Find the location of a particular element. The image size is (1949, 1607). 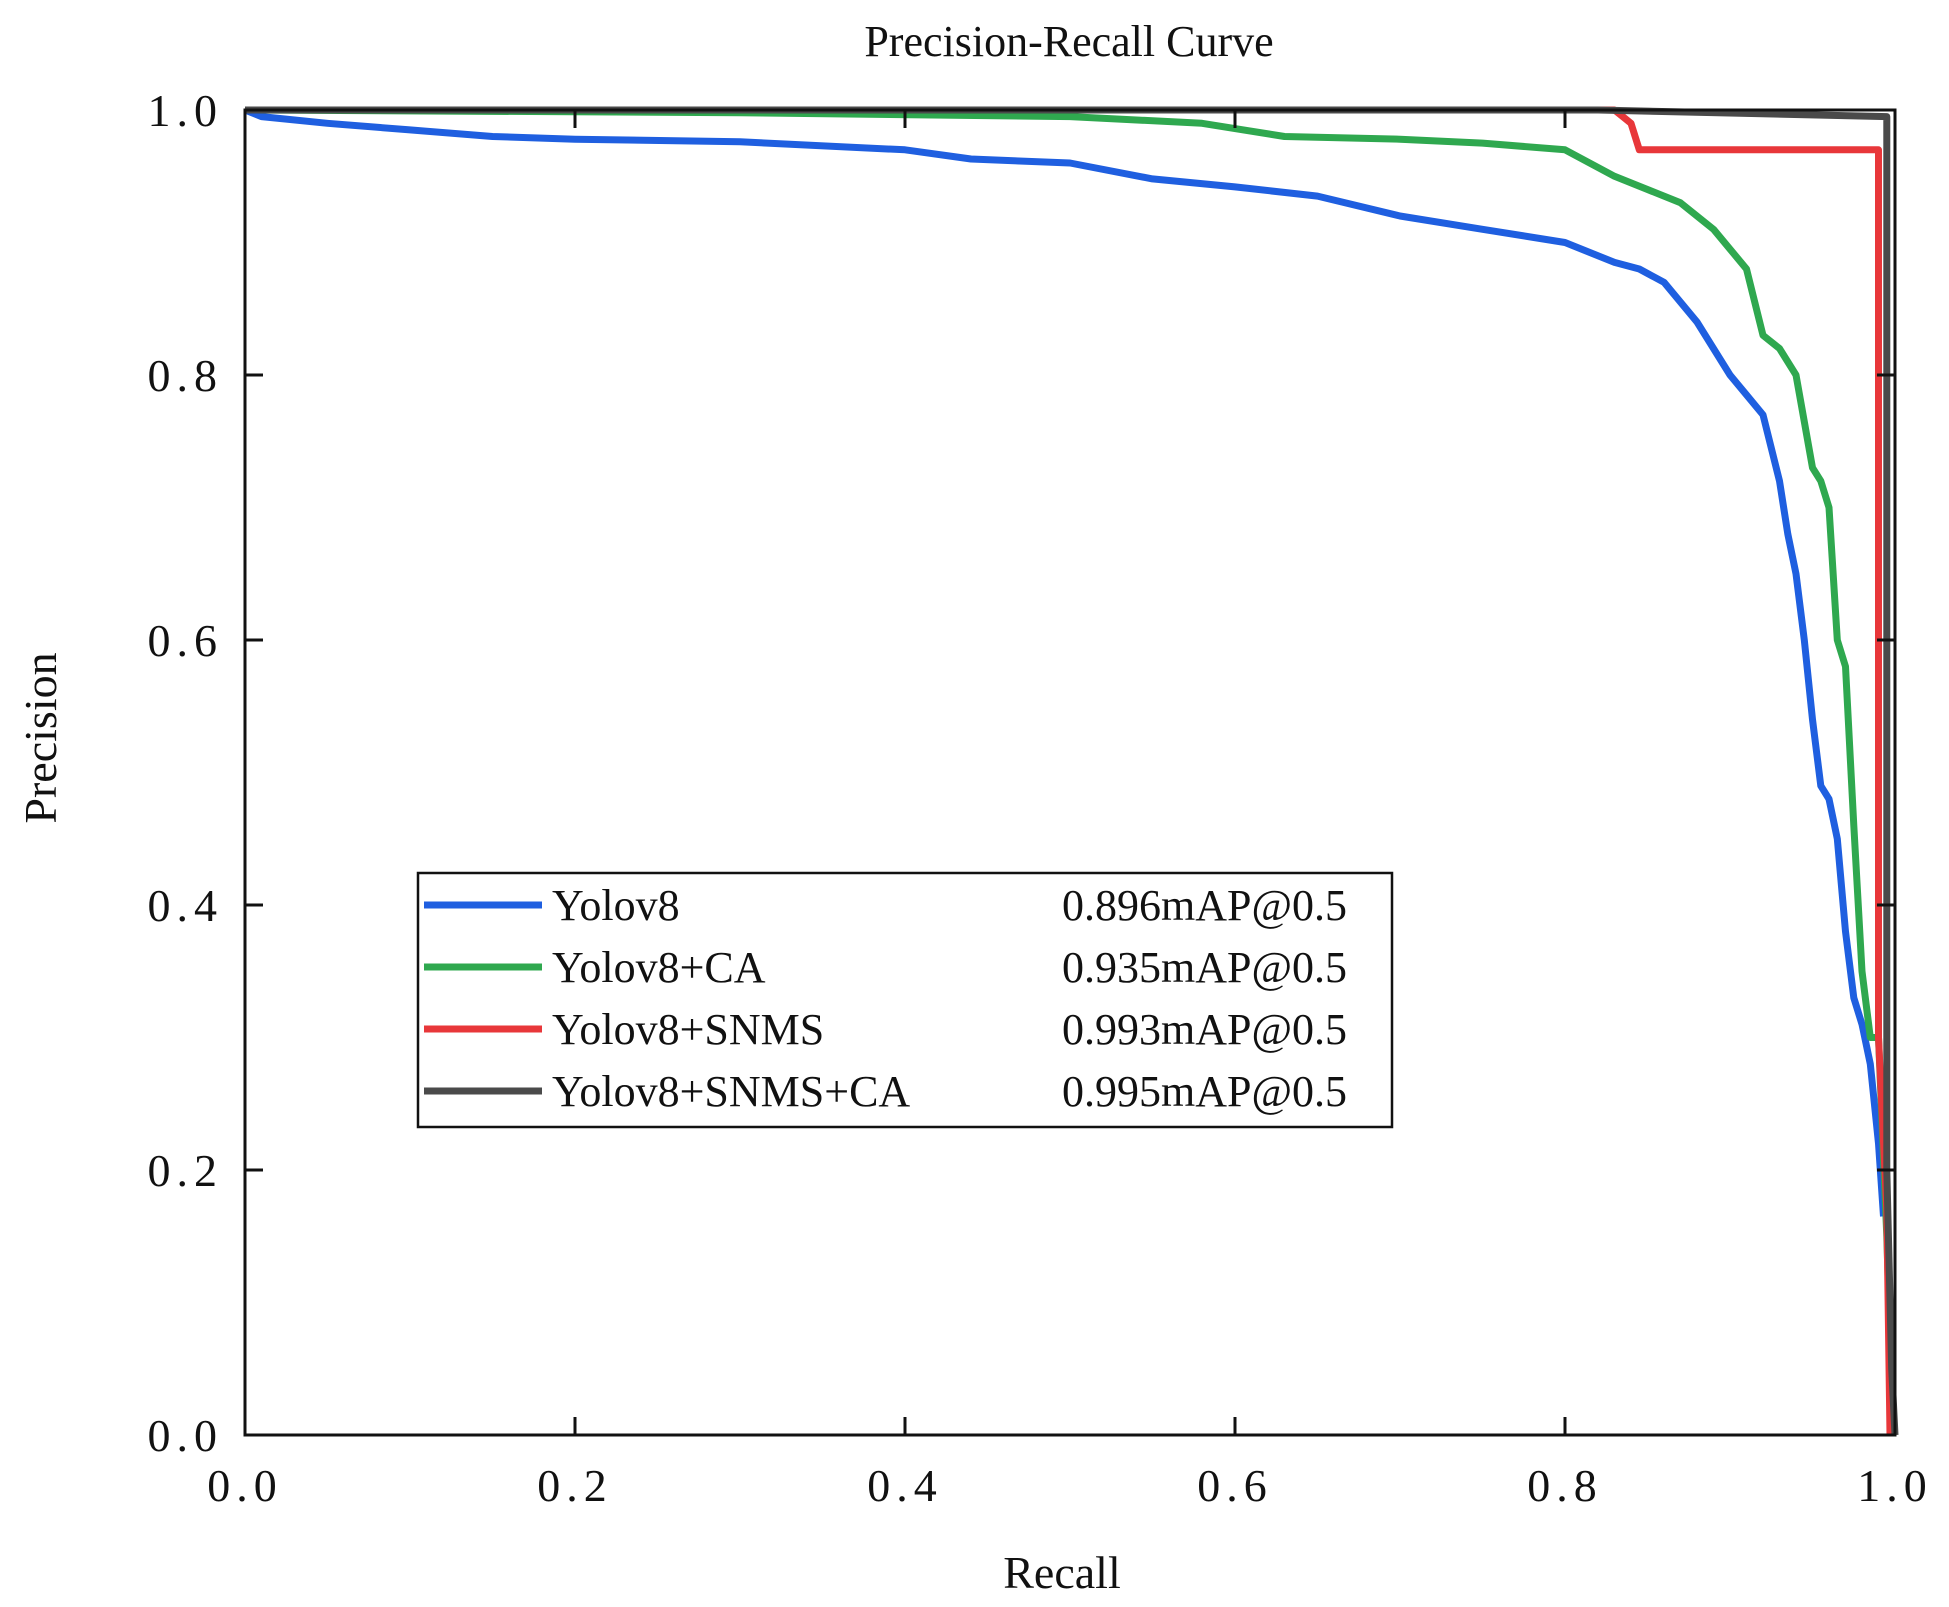

legend-series-score: 0.995mAP@0.5 is located at coordinates (1204, 1091).